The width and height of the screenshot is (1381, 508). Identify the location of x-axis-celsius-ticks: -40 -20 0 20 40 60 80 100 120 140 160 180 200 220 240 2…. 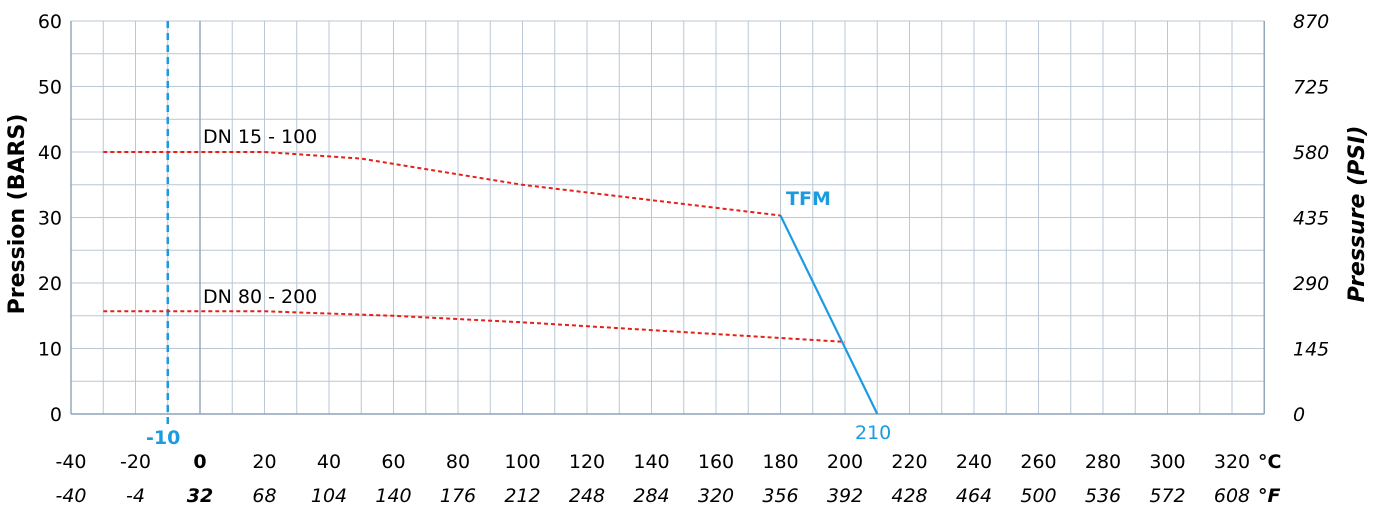
(652, 462).